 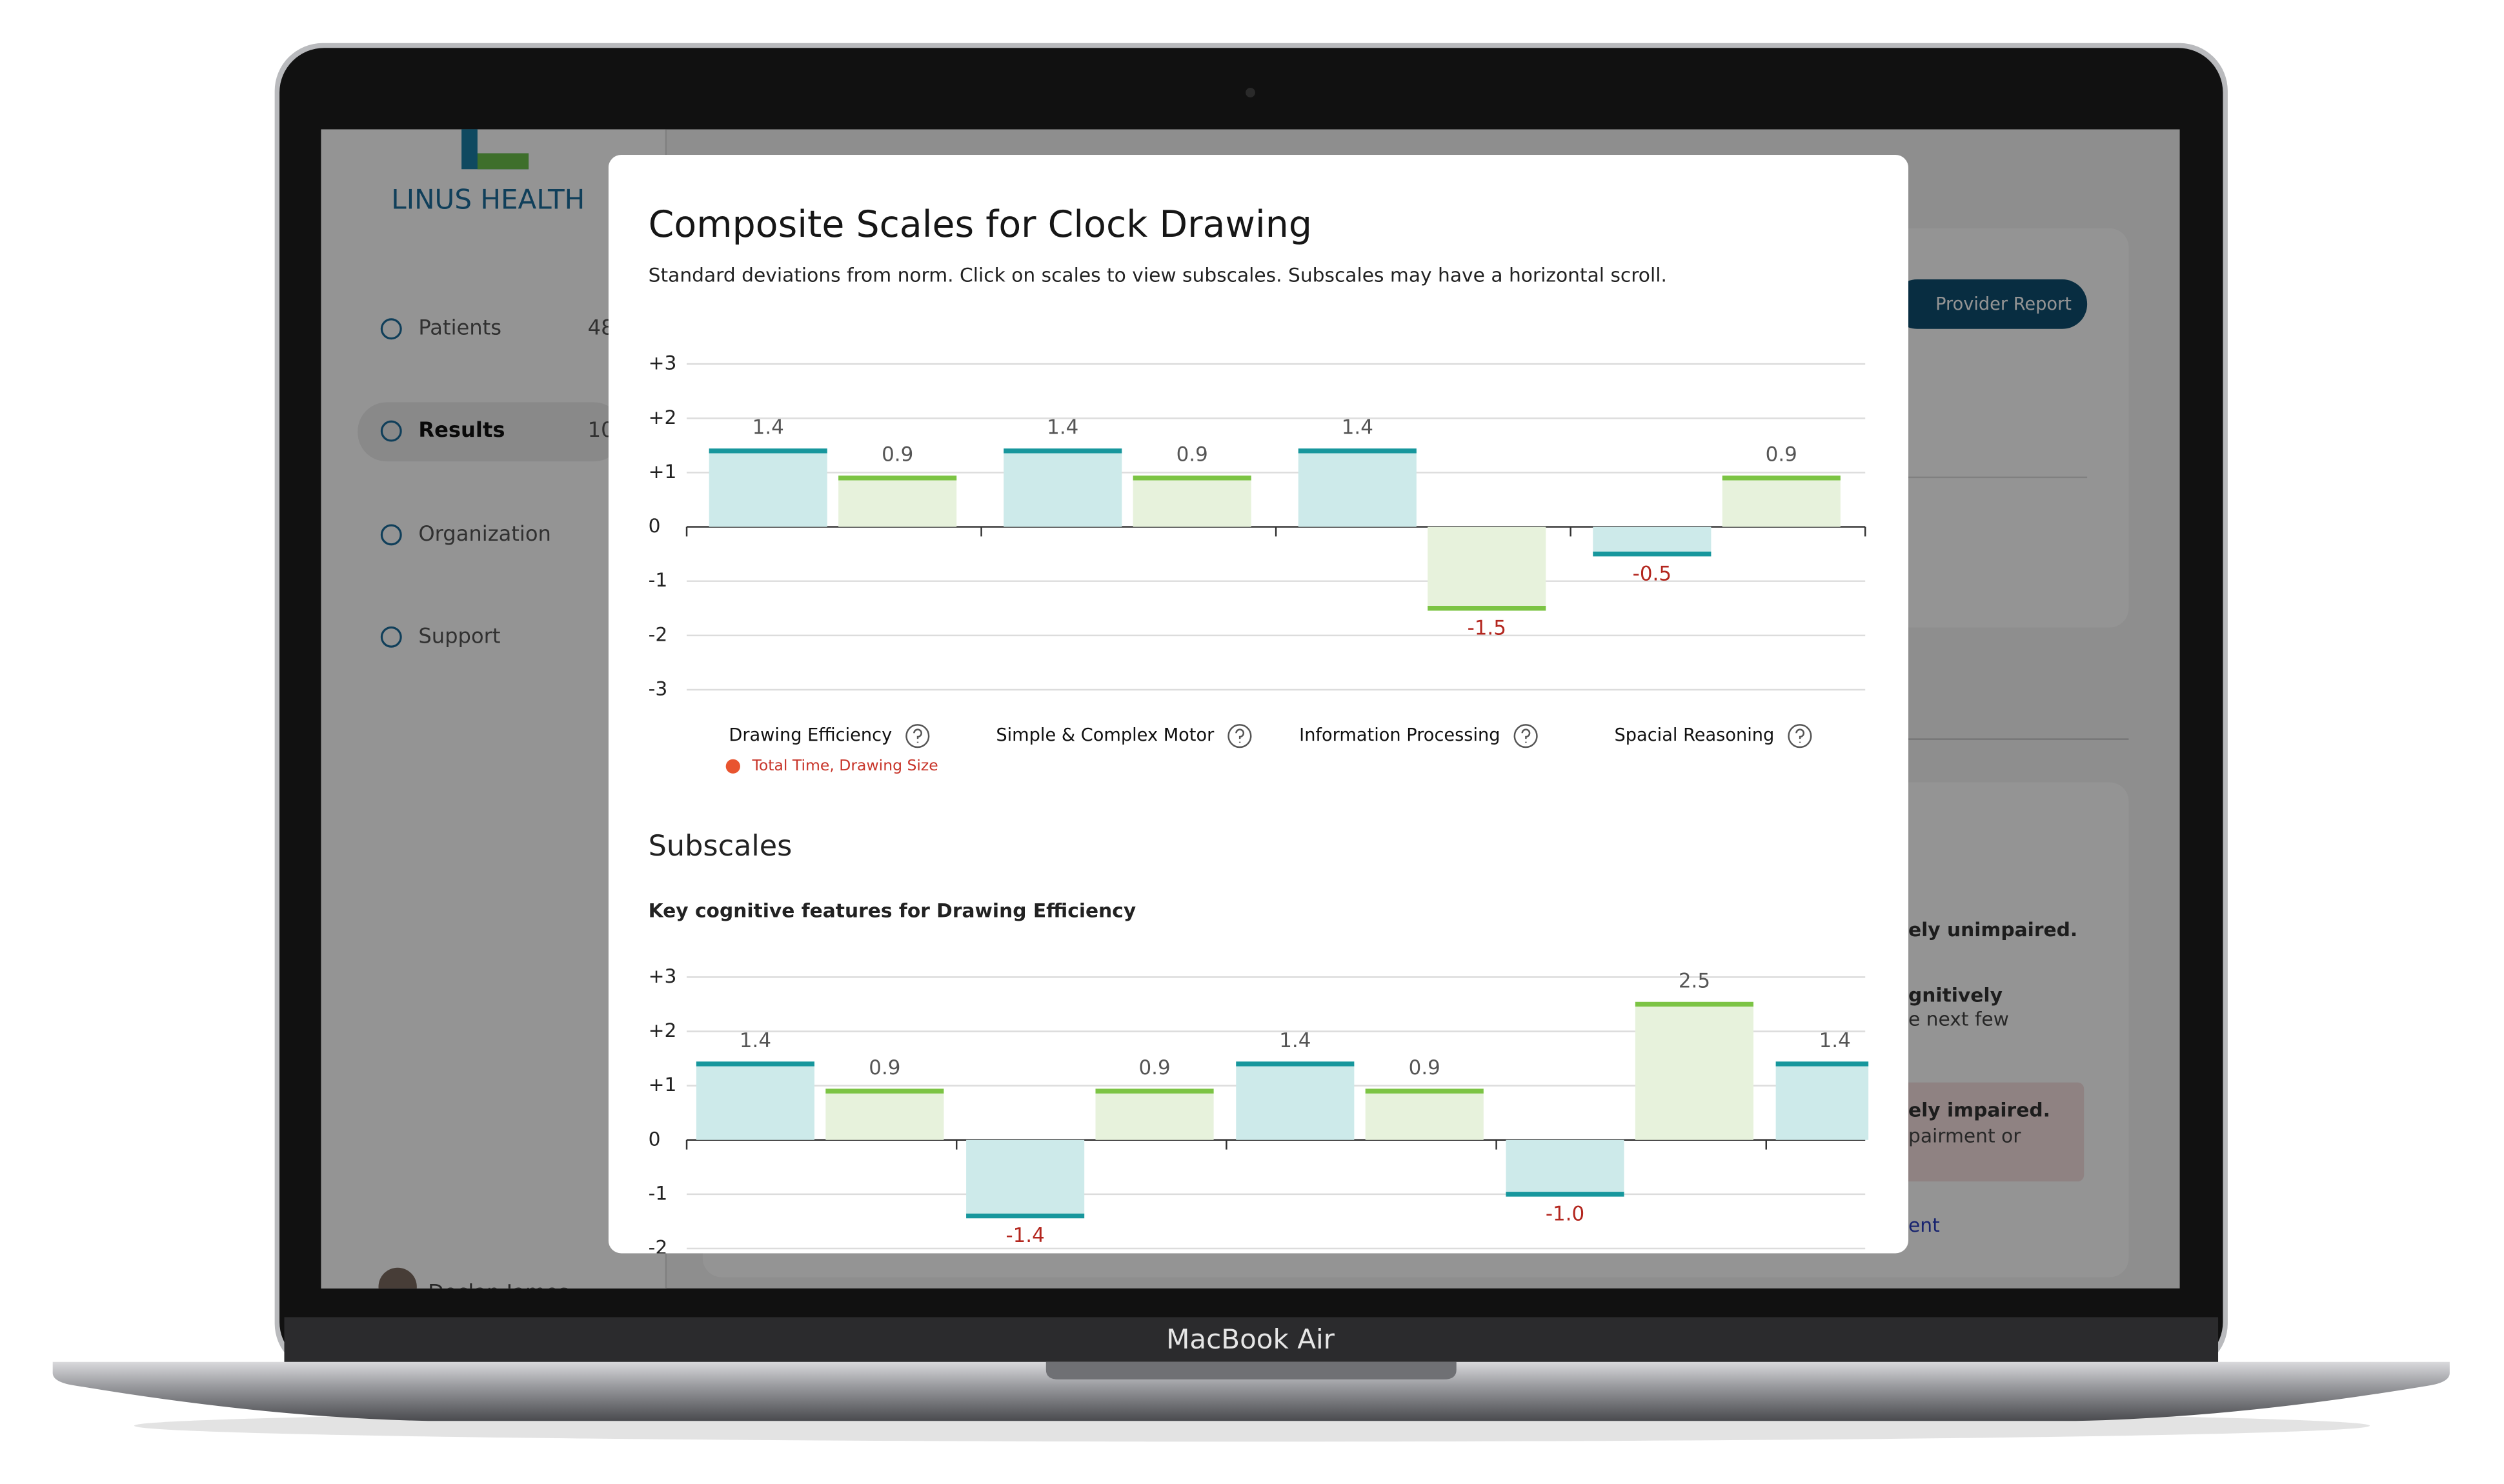 I want to click on modal-title: Composite Scales for Clock Drawing, so click(x=980, y=225).